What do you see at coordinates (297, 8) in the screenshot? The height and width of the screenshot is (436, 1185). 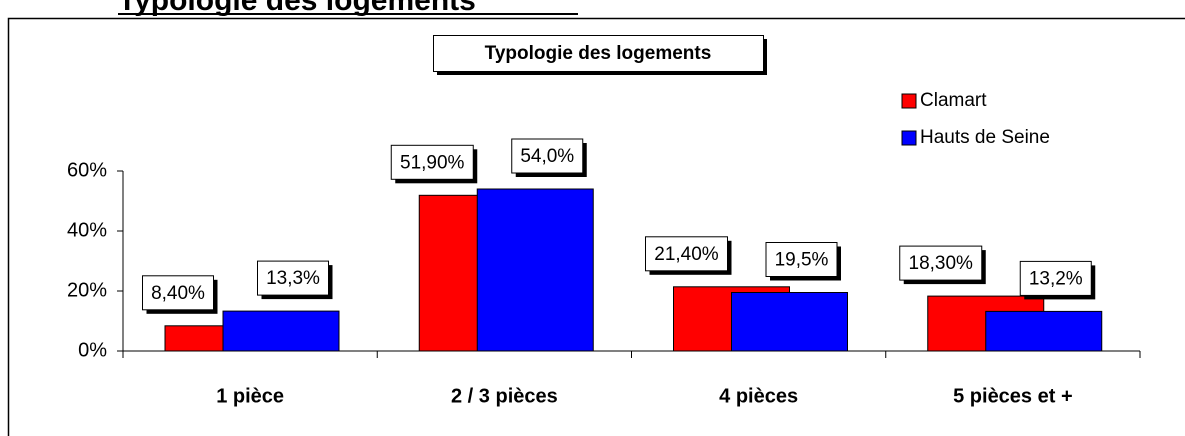 I see `page-heading: Typologie des logements` at bounding box center [297, 8].